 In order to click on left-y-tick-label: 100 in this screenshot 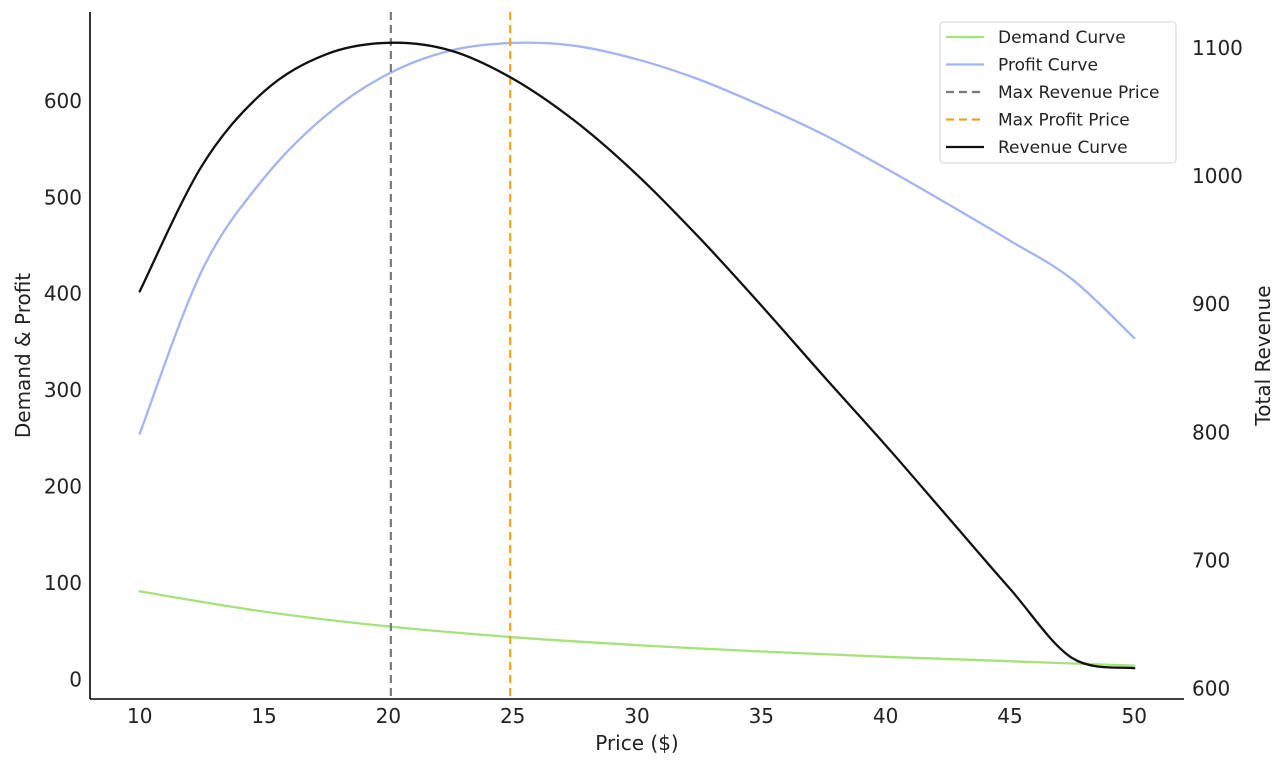, I will do `click(63, 583)`.